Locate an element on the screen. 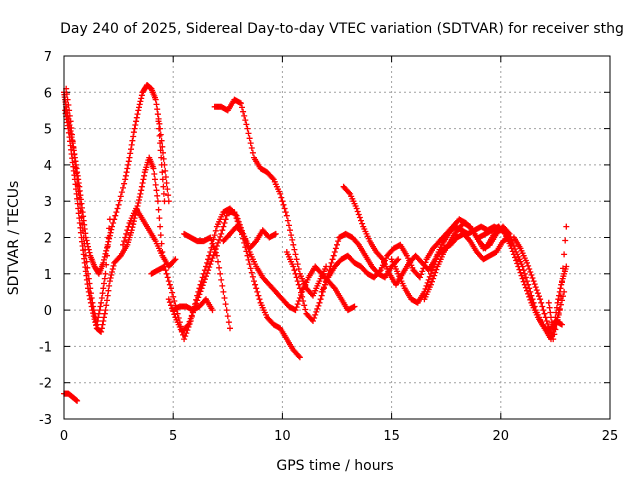 This screenshot has width=640, height=480. y-tick-label: 4 is located at coordinates (48, 166).